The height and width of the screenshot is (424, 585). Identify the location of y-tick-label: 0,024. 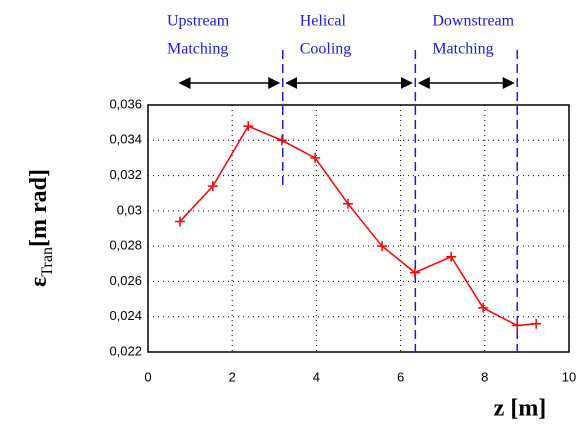
(125, 315).